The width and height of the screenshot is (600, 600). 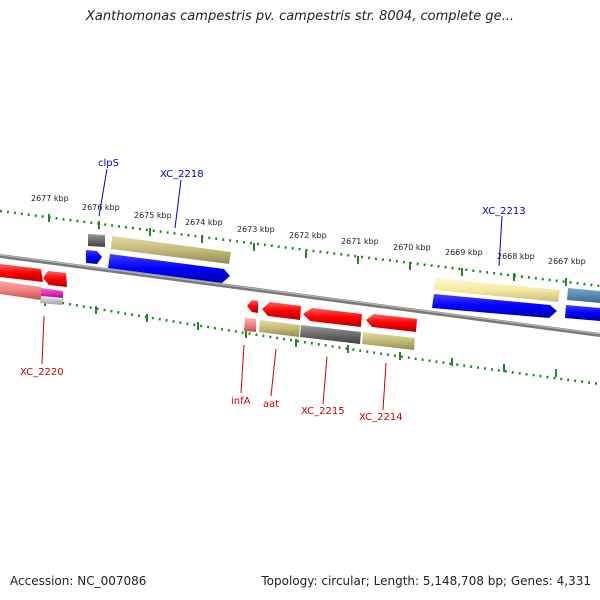 I want to click on outer-scale-arc, so click(x=300, y=248).